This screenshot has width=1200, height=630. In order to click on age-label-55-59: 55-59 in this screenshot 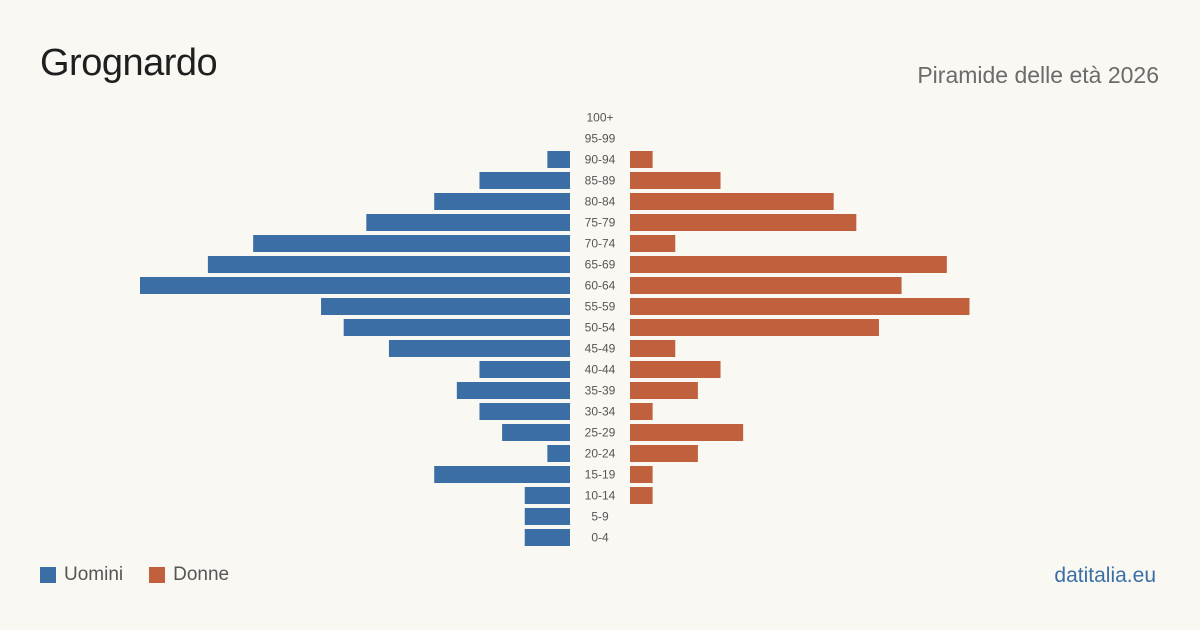, I will do `click(600, 307)`.